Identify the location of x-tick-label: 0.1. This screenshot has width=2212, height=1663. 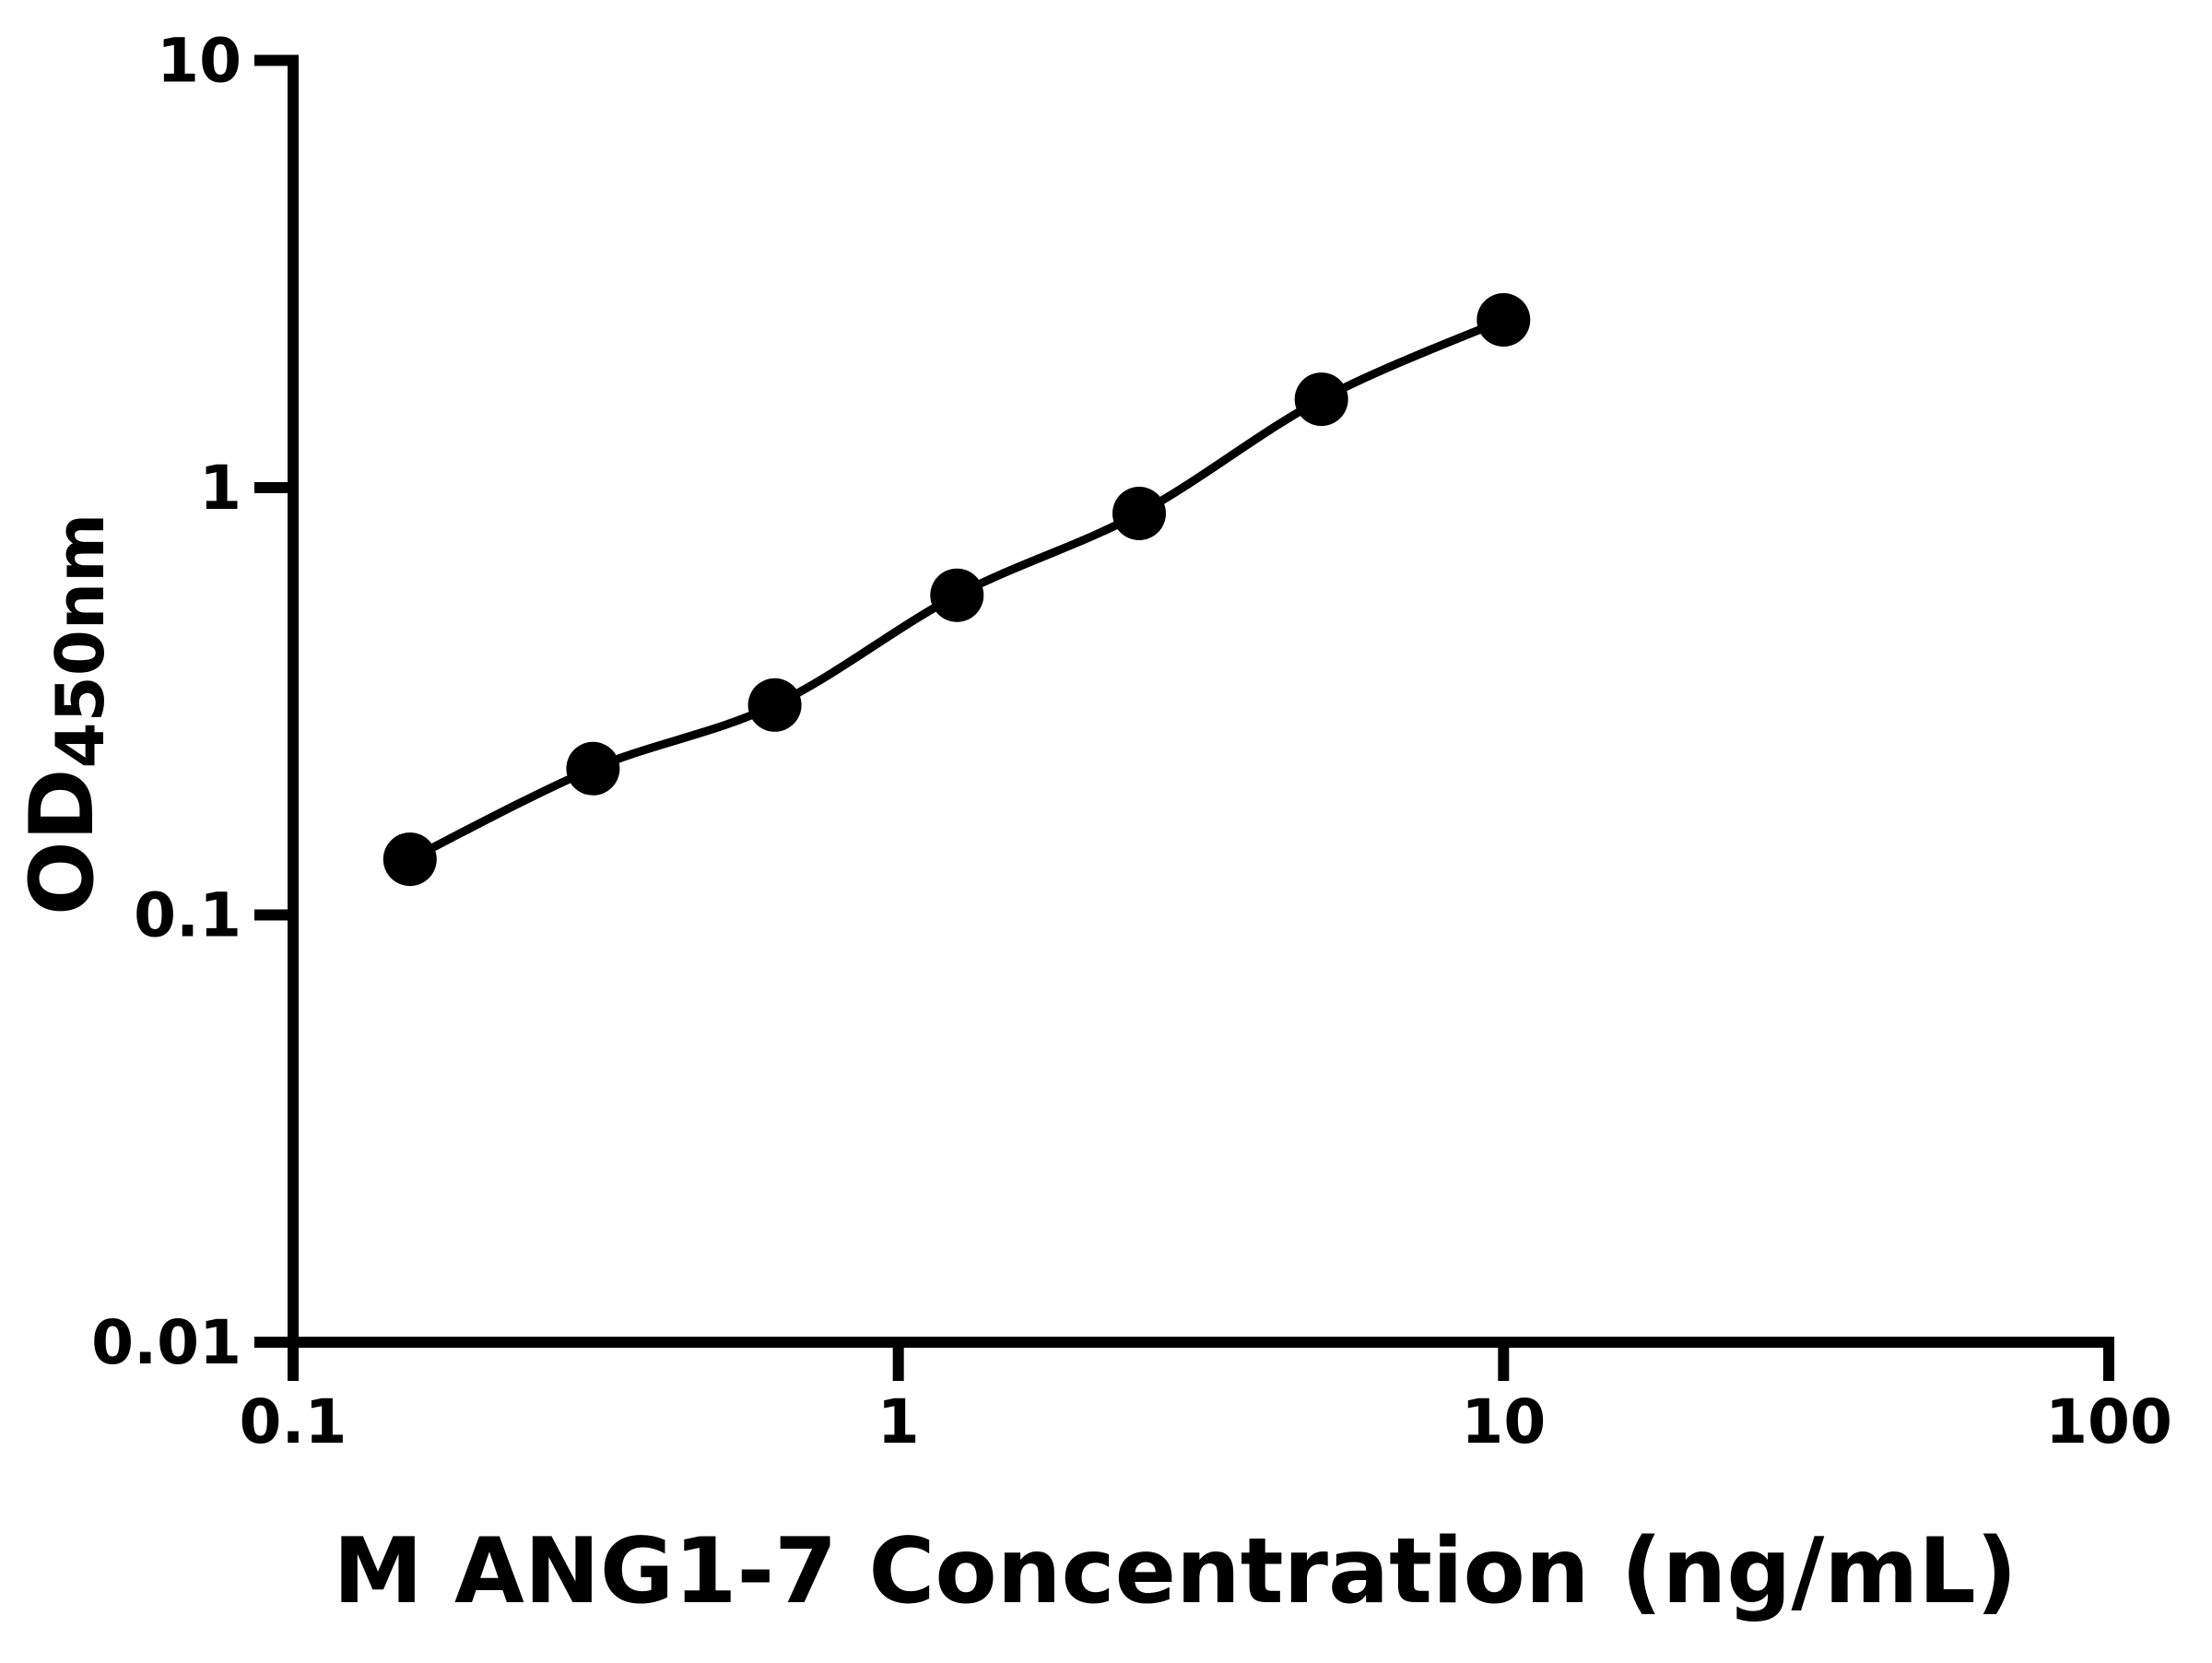
(293, 1421).